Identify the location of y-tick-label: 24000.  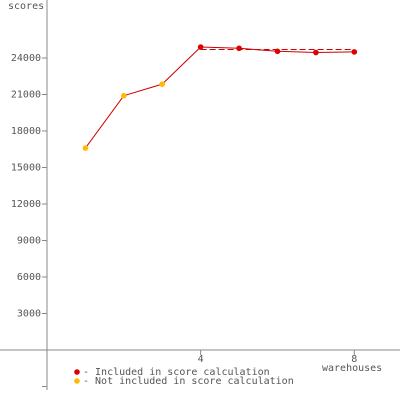
(26, 58).